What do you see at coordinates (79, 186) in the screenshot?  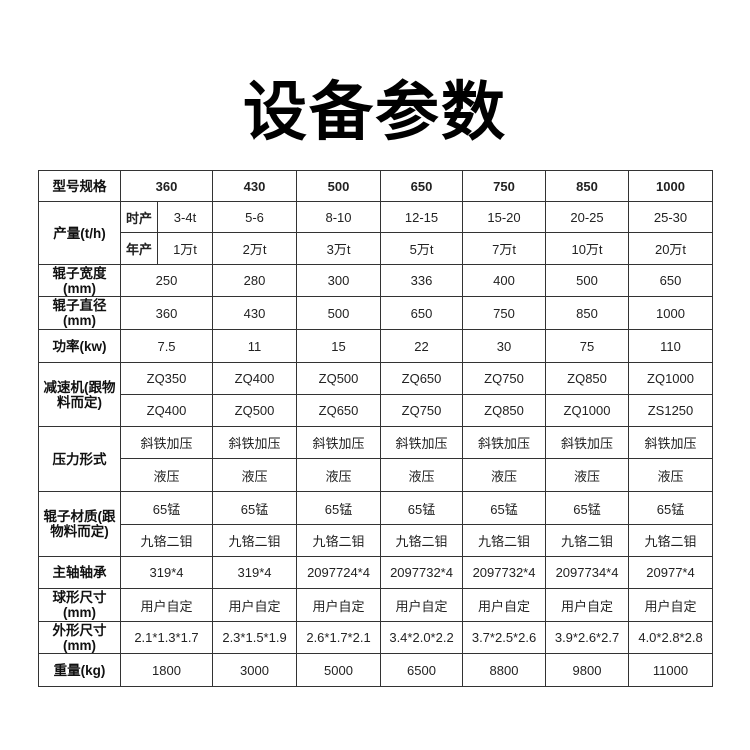 I see `row-label: 型号规格` at bounding box center [79, 186].